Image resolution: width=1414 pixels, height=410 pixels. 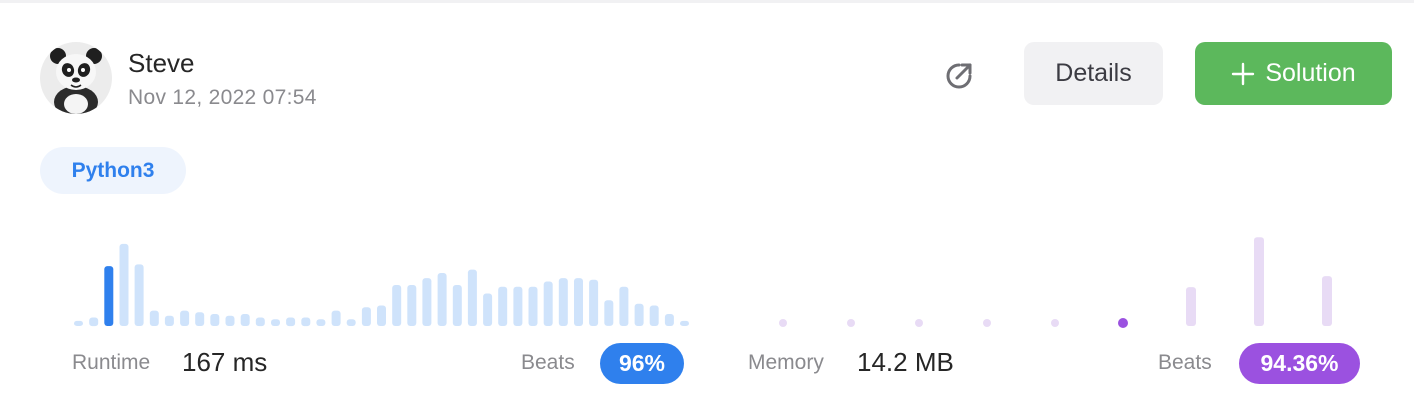 What do you see at coordinates (1299, 363) in the screenshot?
I see `memory-beats-badge: 94.36%` at bounding box center [1299, 363].